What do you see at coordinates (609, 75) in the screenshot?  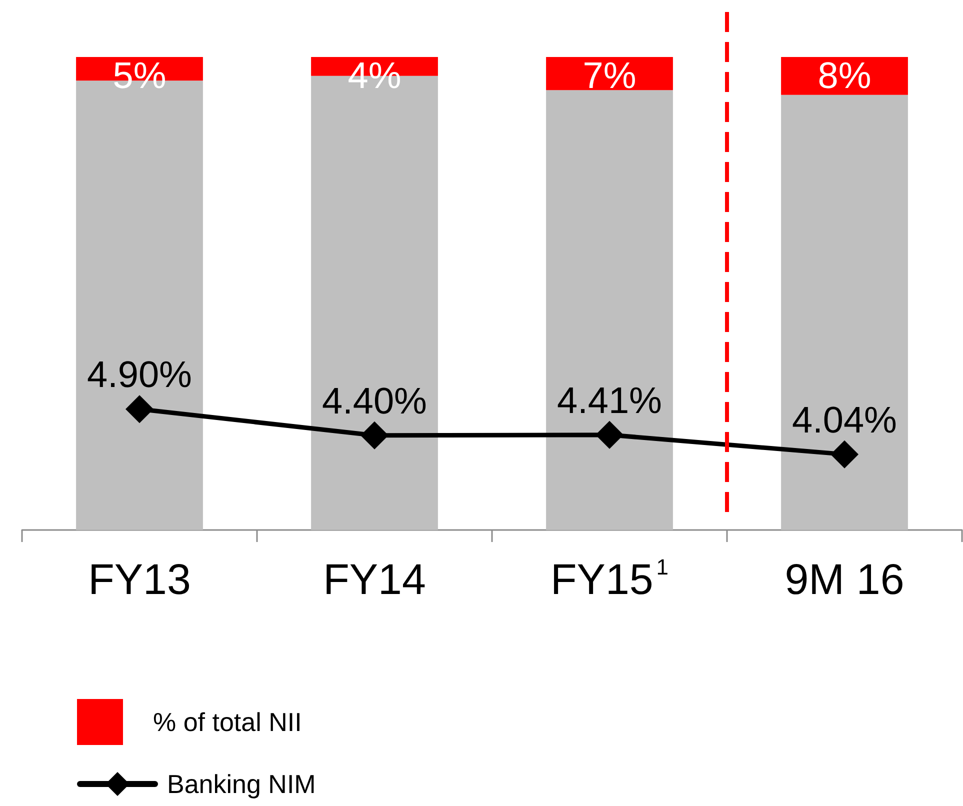 I see `data-label: 7%` at bounding box center [609, 75].